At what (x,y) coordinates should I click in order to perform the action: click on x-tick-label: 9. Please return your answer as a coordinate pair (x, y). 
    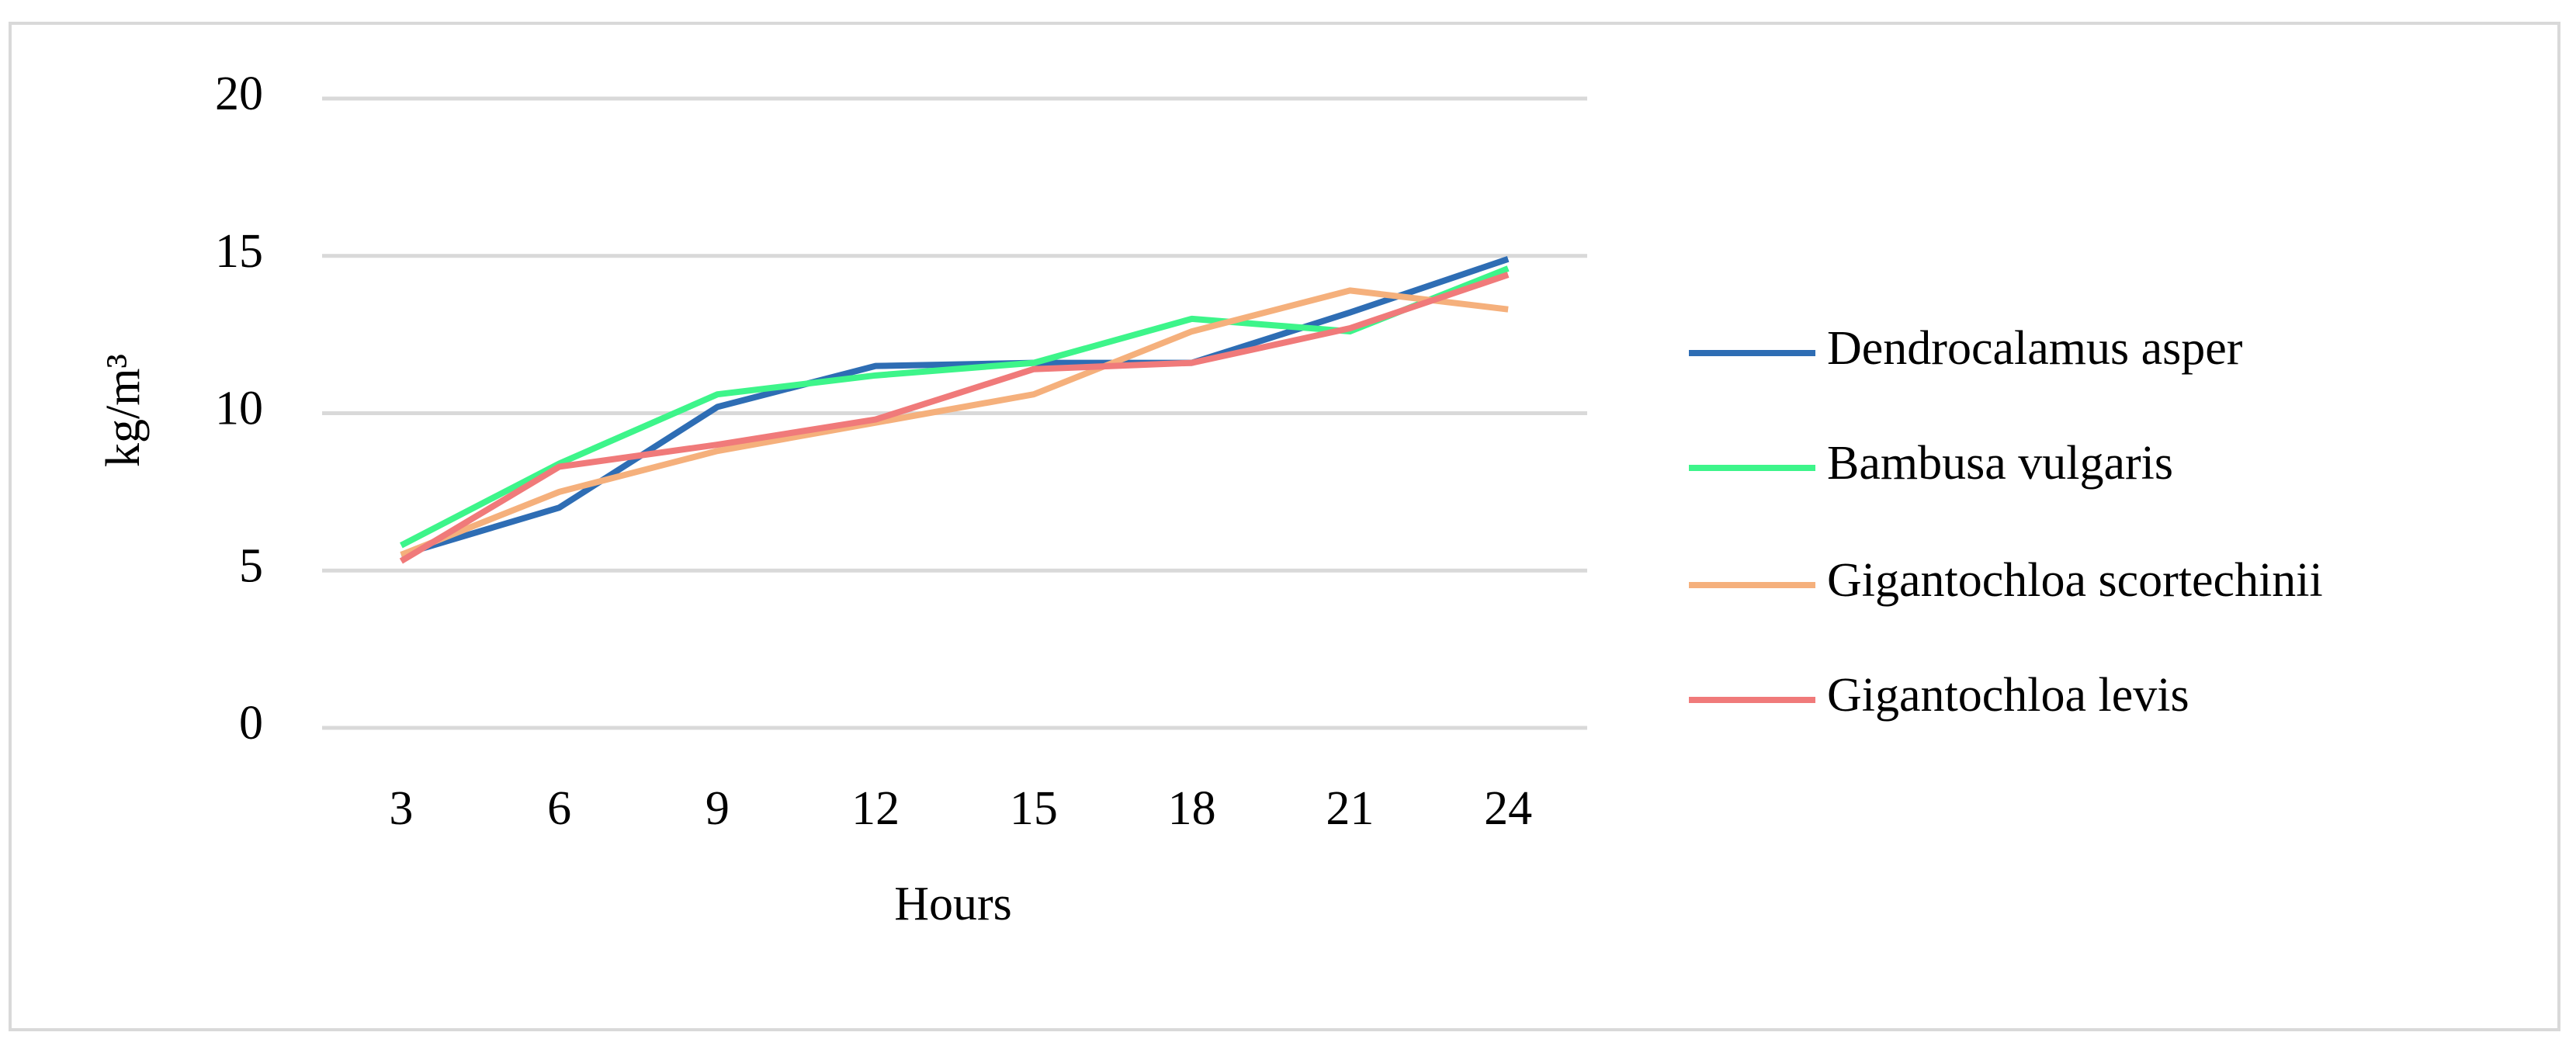
    Looking at the image, I should click on (718, 809).